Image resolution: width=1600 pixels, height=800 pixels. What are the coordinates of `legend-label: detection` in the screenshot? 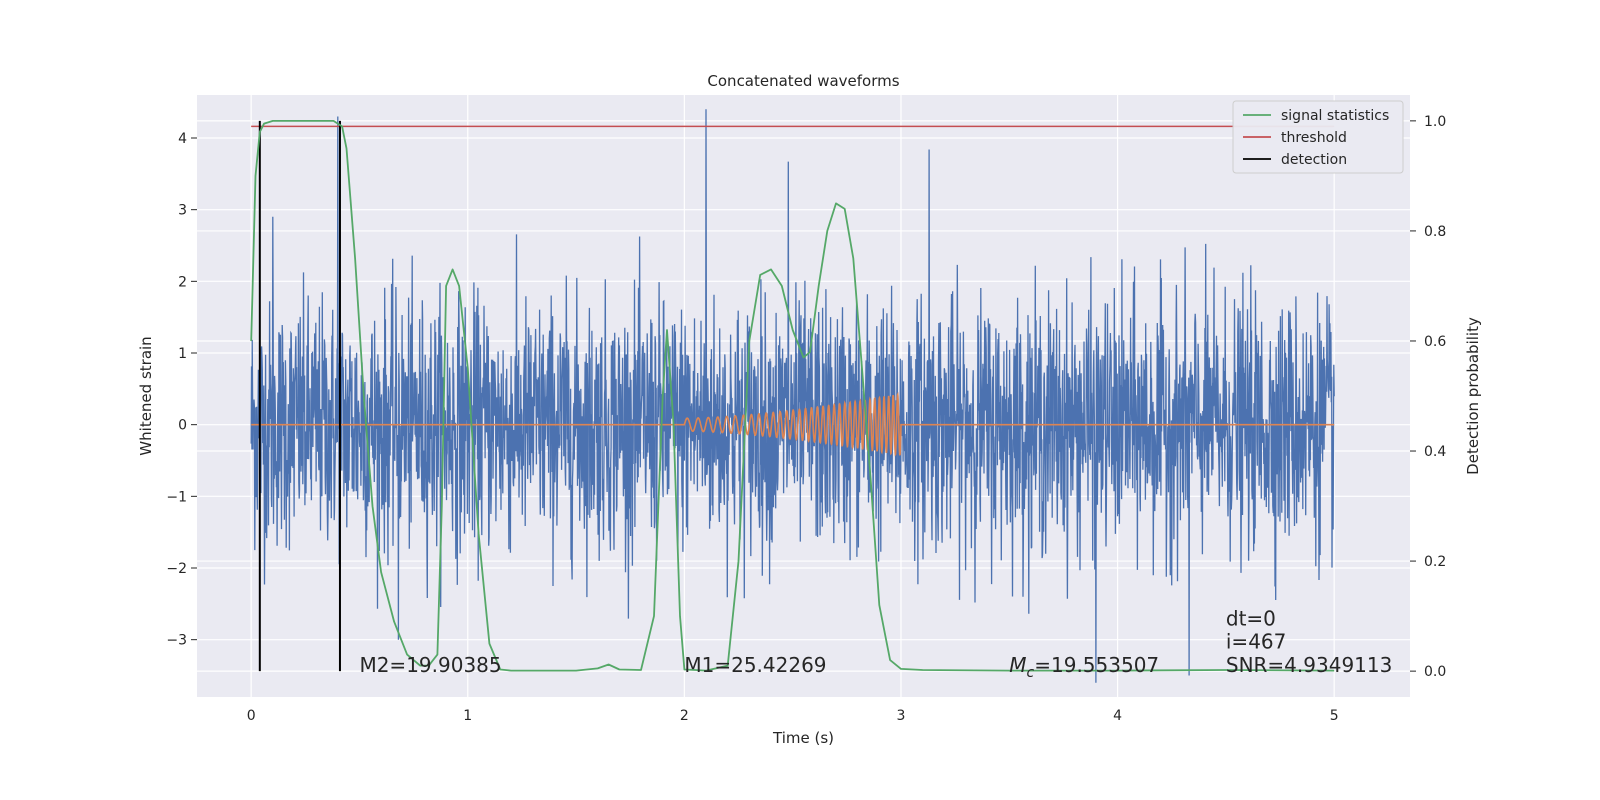 It's located at (1314, 160).